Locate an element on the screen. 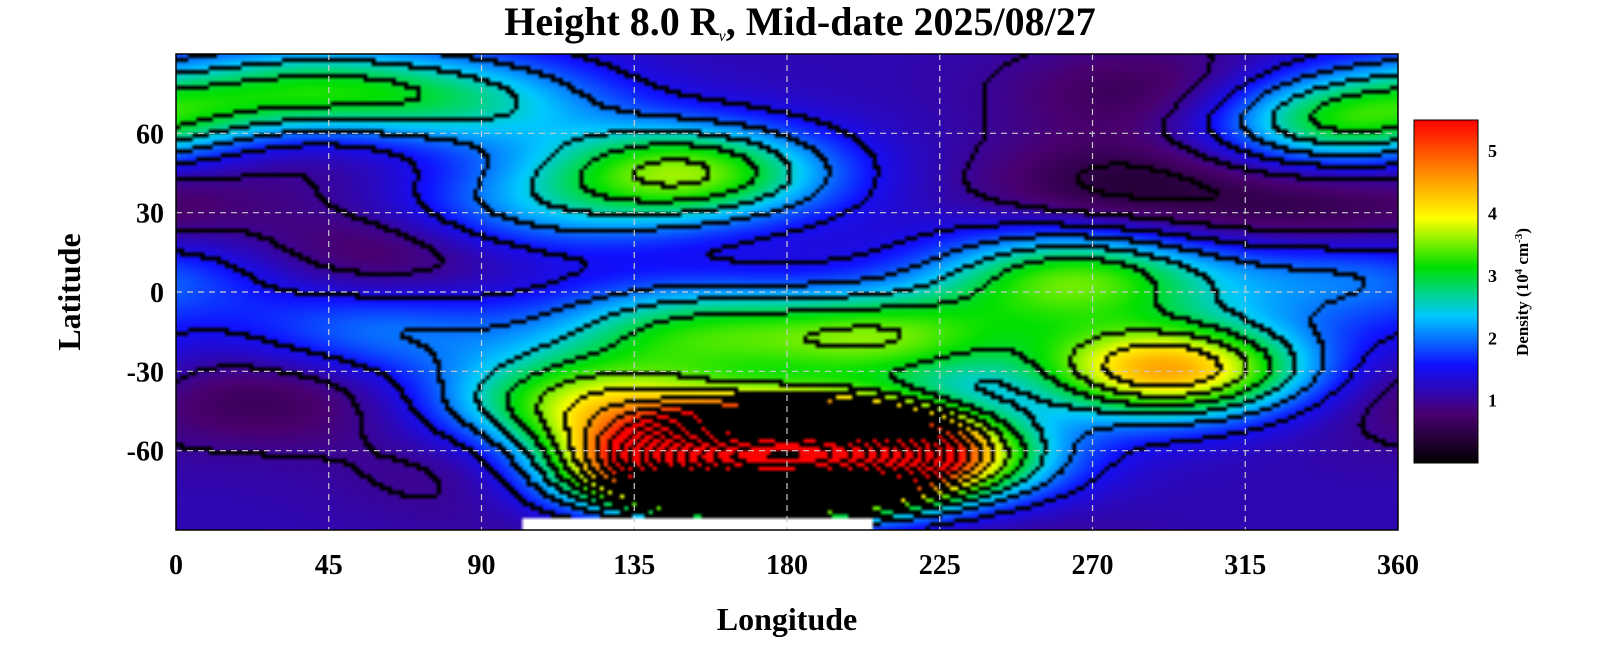 The height and width of the screenshot is (660, 1600). colorbar-tick-label: 3 is located at coordinates (1492, 276).